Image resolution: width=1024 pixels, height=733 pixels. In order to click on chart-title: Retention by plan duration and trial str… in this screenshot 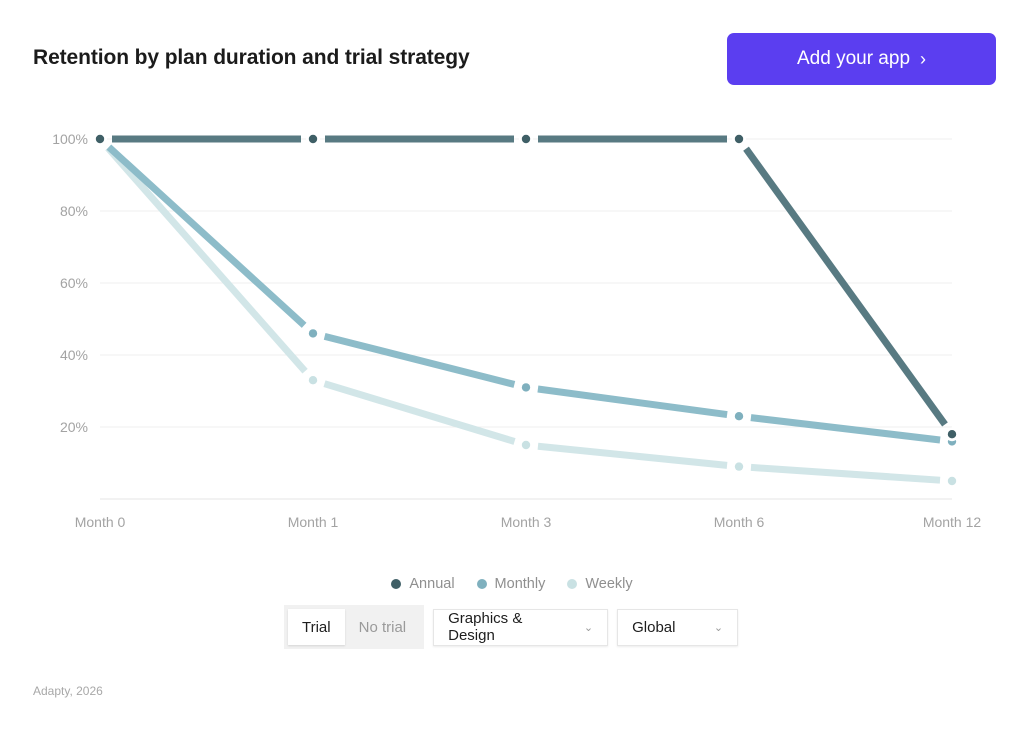, I will do `click(251, 57)`.